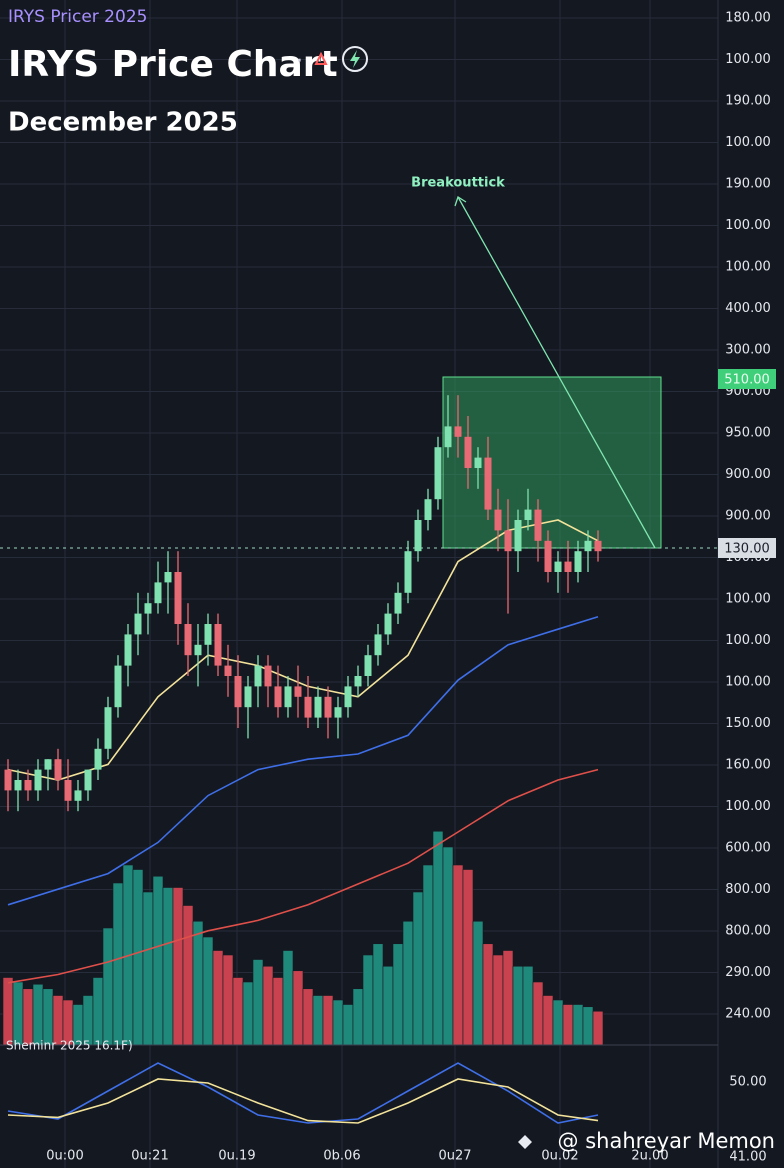 The height and width of the screenshot is (1168, 784). Describe the element at coordinates (64, 1156) in the screenshot. I see `time-label: 0u:00` at that location.